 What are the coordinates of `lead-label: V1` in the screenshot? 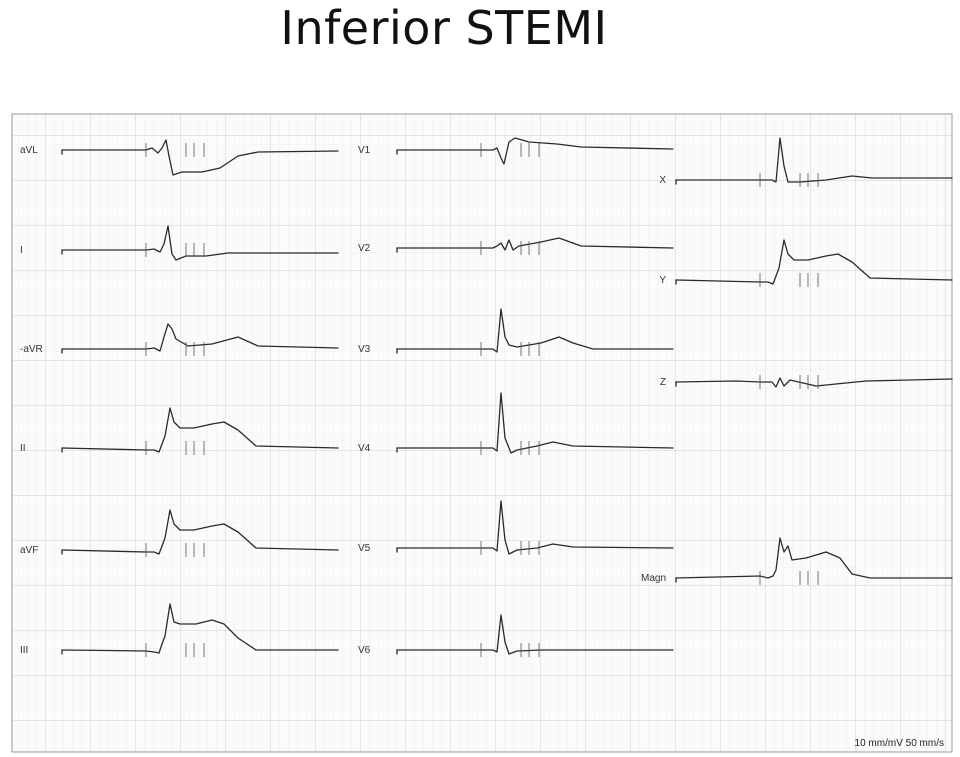 It's located at (364, 150).